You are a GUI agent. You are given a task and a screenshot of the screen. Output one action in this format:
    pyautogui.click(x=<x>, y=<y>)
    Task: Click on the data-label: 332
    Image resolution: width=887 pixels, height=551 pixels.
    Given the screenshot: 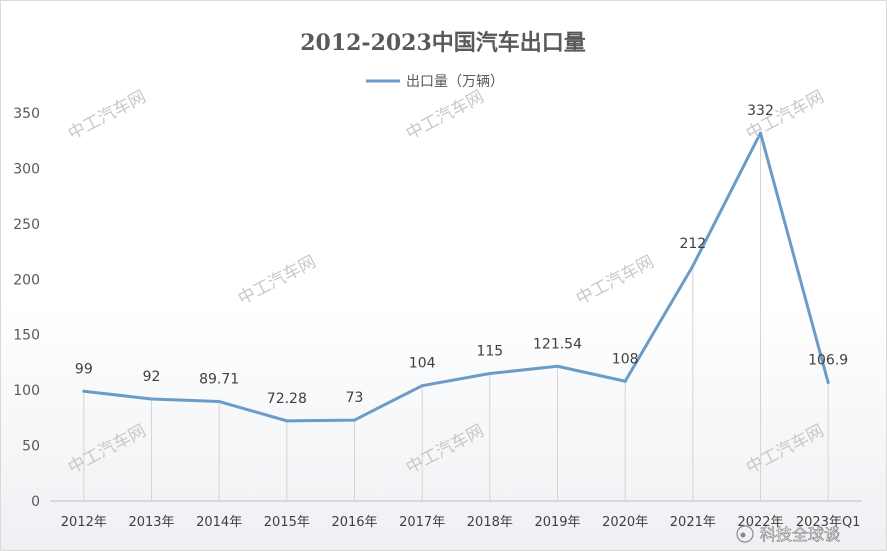 What is the action you would take?
    pyautogui.click(x=760, y=111)
    